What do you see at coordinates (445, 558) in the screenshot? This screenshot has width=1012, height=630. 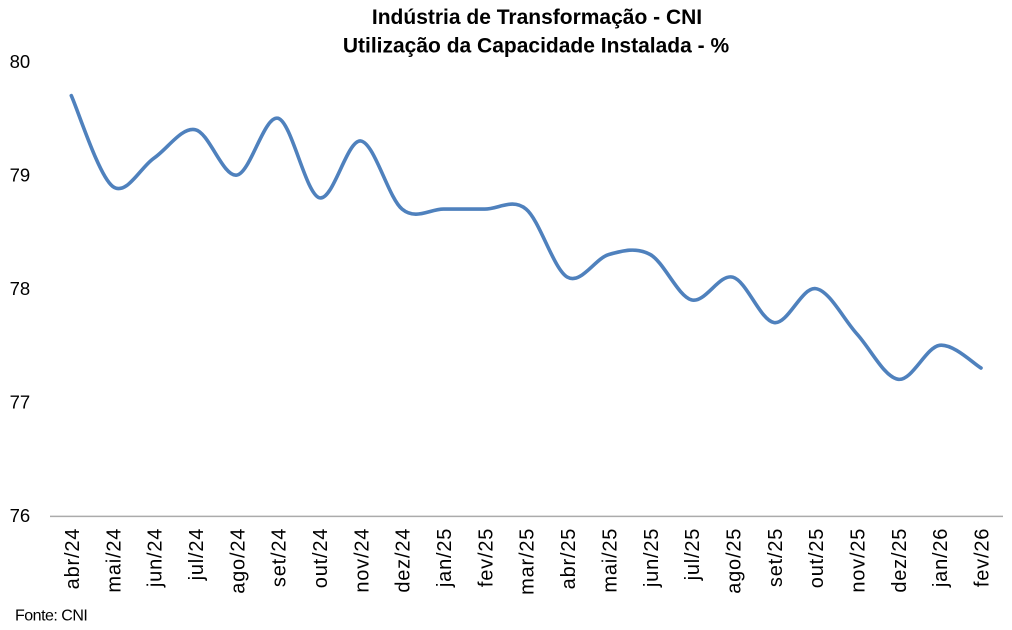 I see `svg-text: jan/25` at bounding box center [445, 558].